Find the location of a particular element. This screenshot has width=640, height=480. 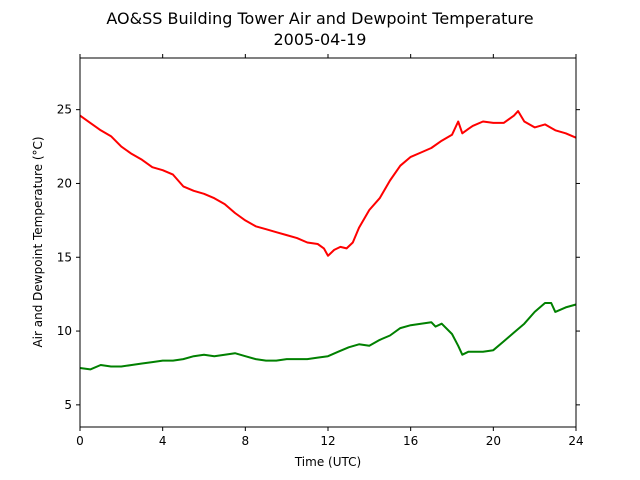

chart-subtitle: 2005-04-19 is located at coordinates (320, 39).